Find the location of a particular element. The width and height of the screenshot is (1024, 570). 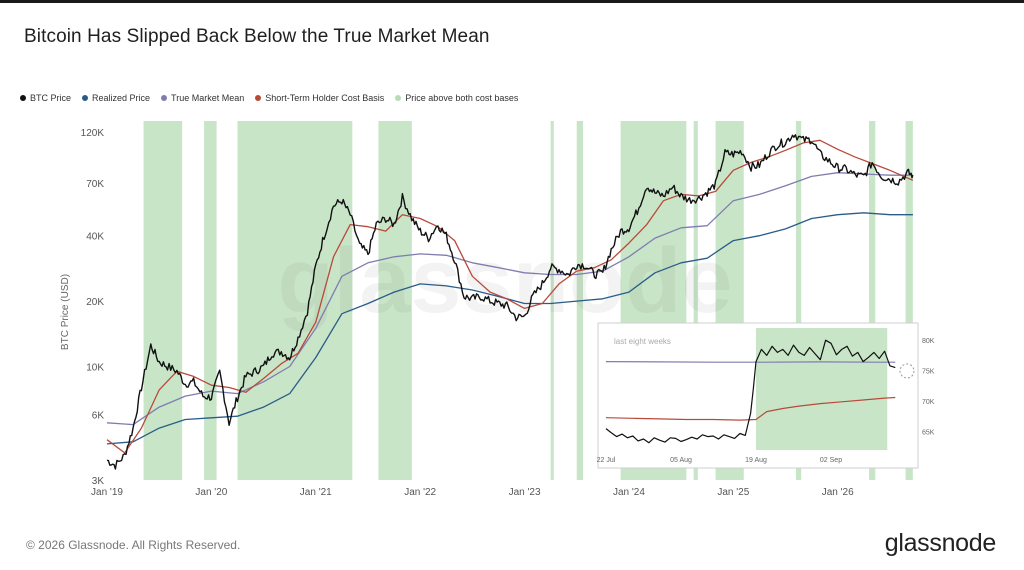

legend-item: BTC Price is located at coordinates (45, 98).